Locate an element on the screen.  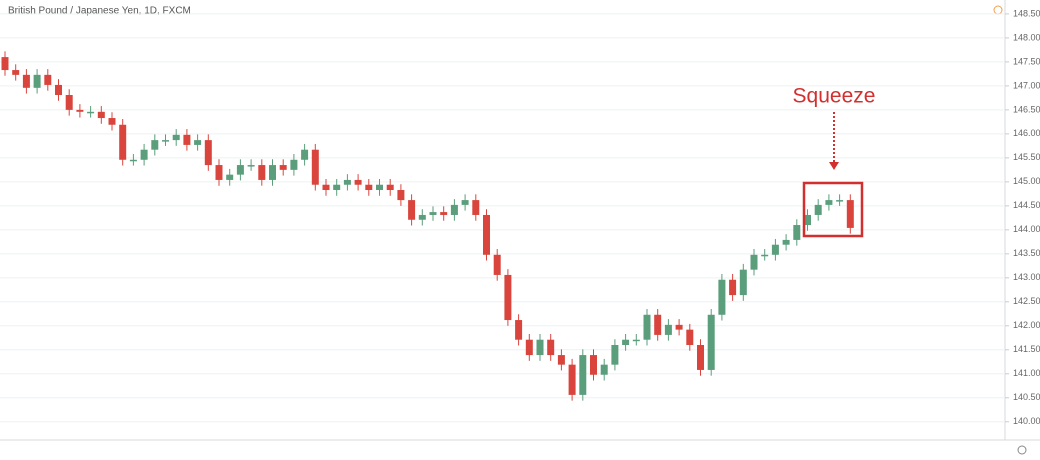
y-tick-label: 148.500 is located at coordinates (1026, 13).